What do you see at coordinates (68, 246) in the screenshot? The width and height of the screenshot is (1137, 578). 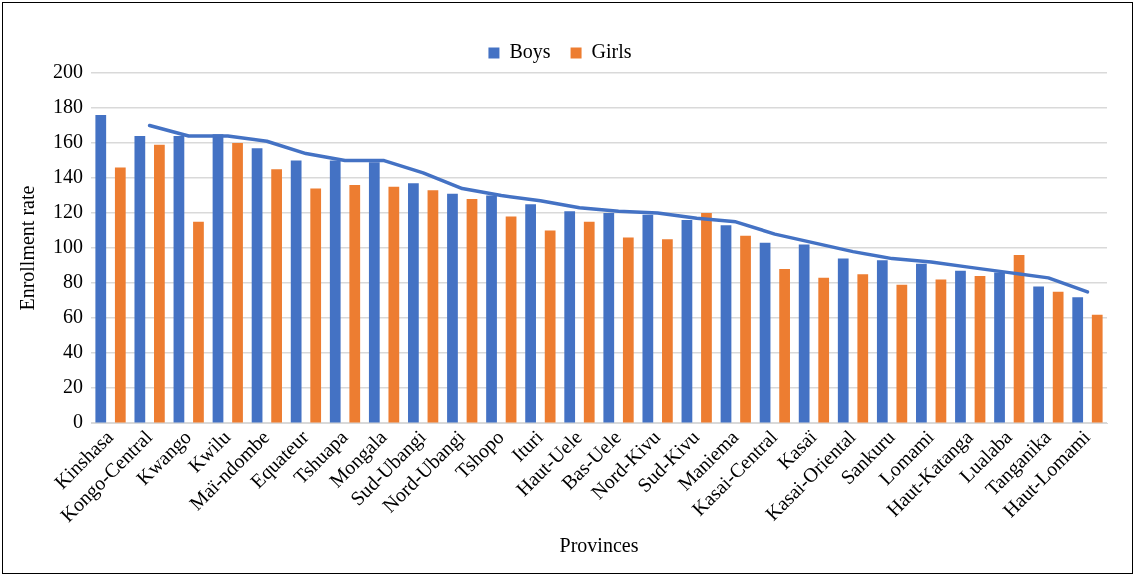 I see `y-tick-label: 100` at bounding box center [68, 246].